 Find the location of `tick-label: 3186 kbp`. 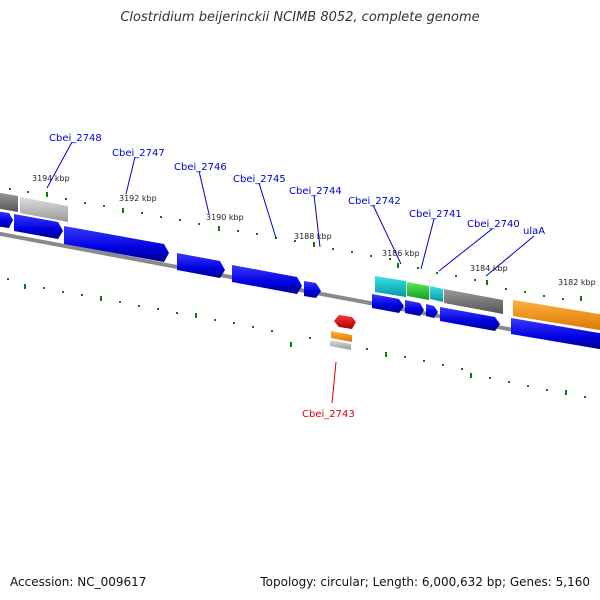

tick-label: 3186 kbp is located at coordinates (401, 253).